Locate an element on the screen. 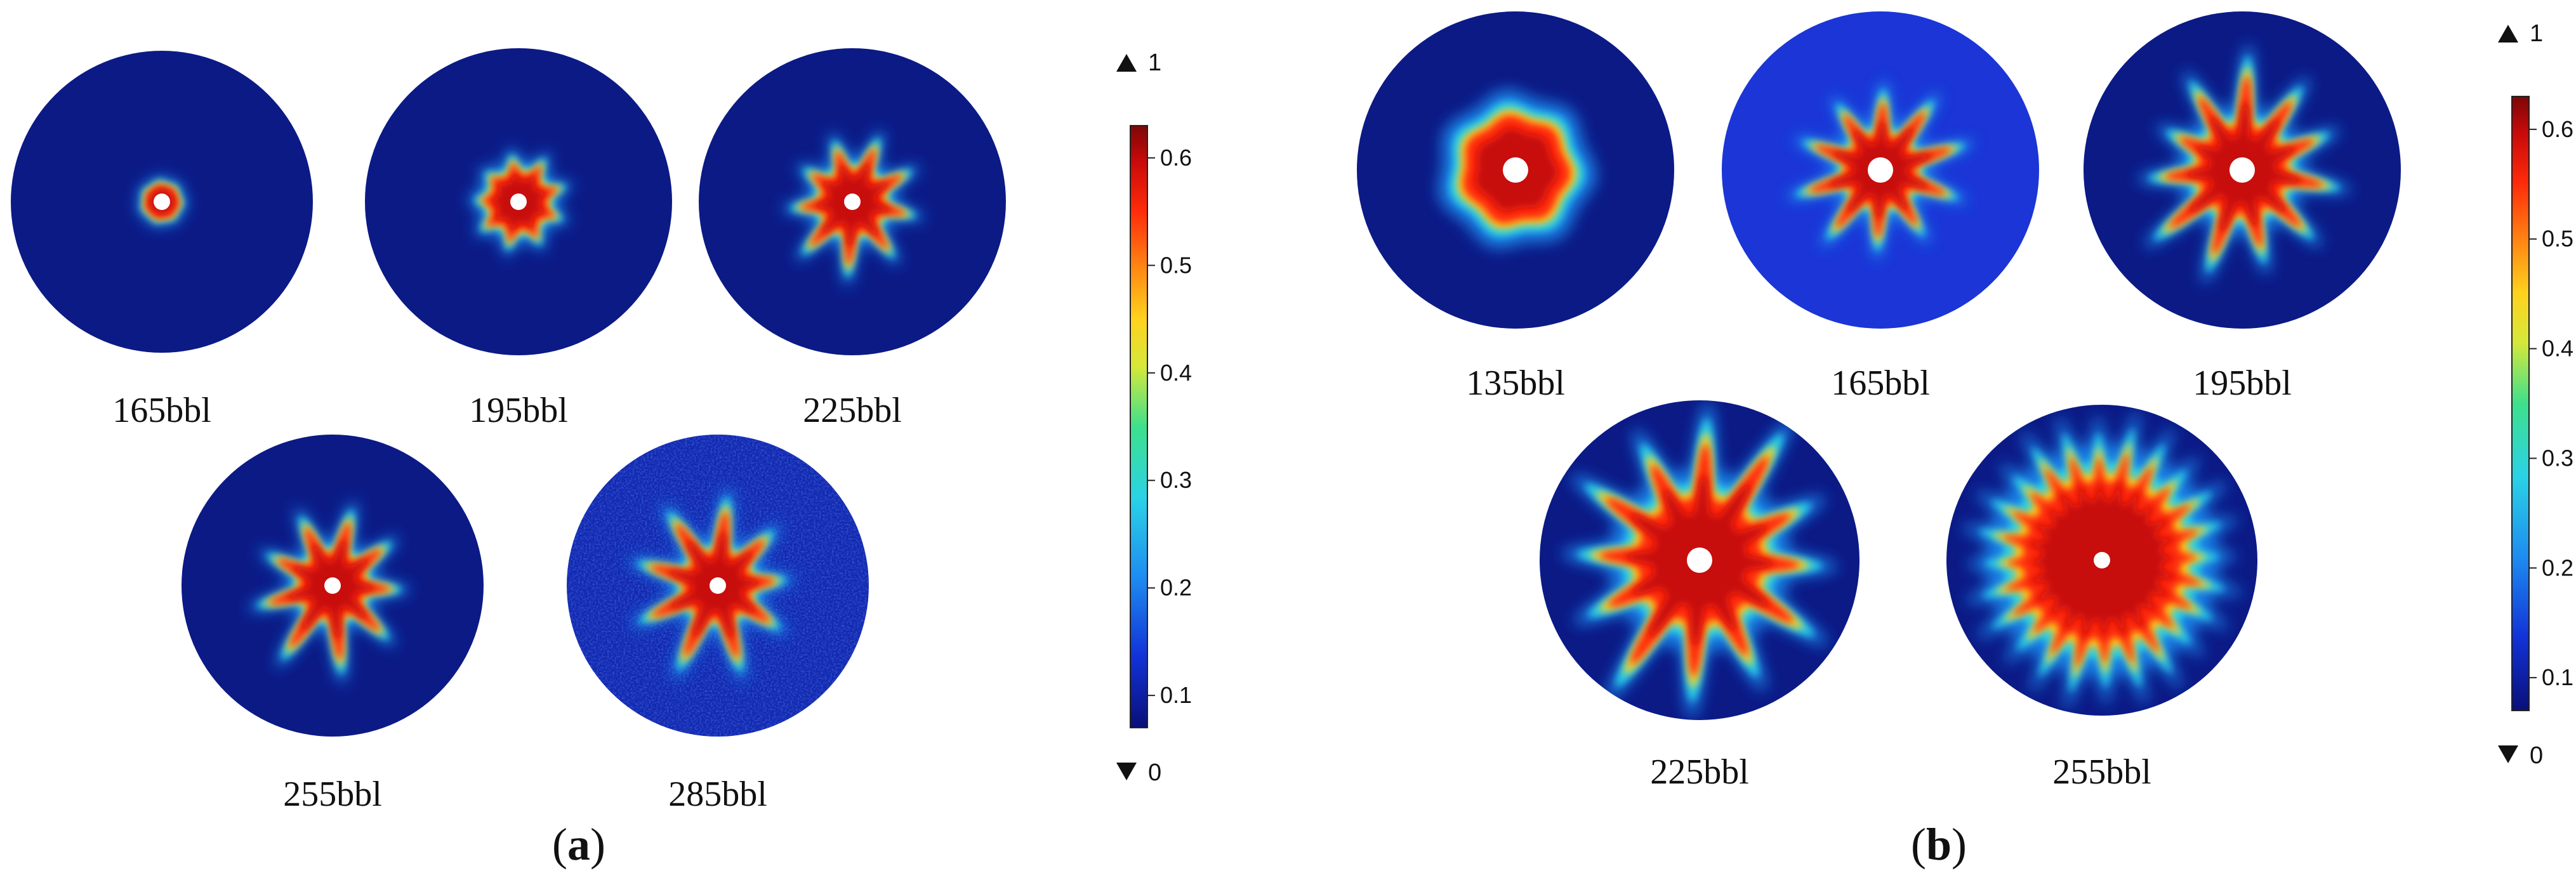 The width and height of the screenshot is (2576, 892). injection-volume-label: 135bbl is located at coordinates (1516, 383).